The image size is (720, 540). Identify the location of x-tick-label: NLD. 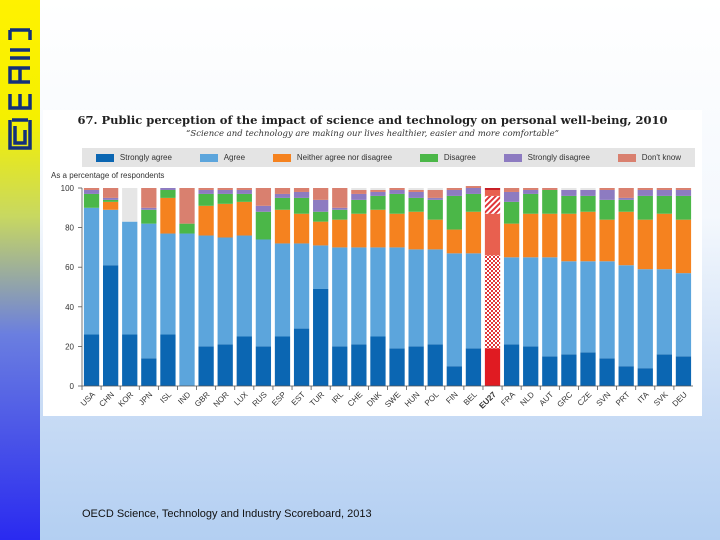
(527, 399).